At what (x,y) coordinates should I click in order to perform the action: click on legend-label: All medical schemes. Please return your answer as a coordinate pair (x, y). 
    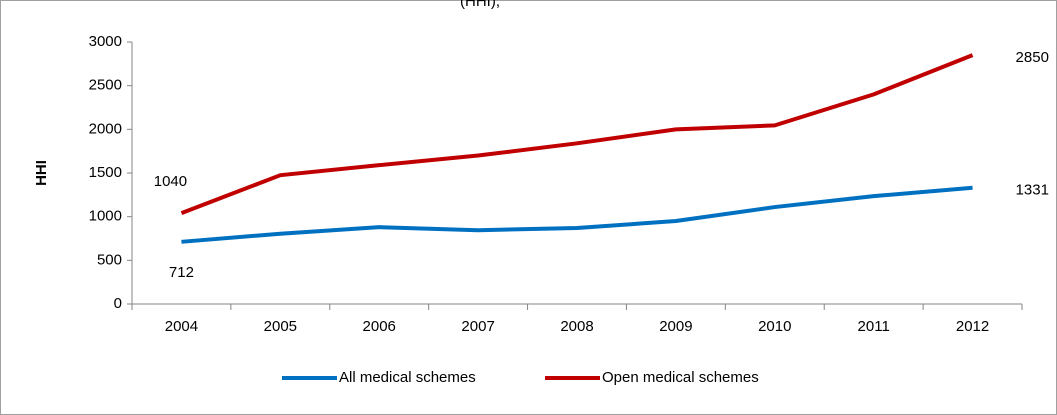
    Looking at the image, I should click on (407, 377).